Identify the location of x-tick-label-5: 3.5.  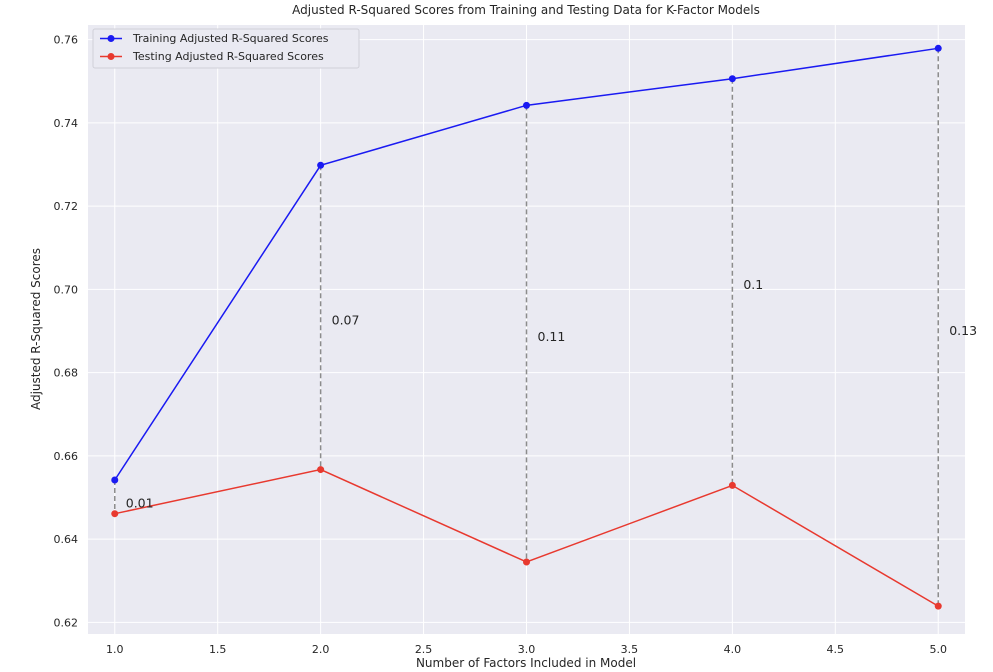
(630, 649).